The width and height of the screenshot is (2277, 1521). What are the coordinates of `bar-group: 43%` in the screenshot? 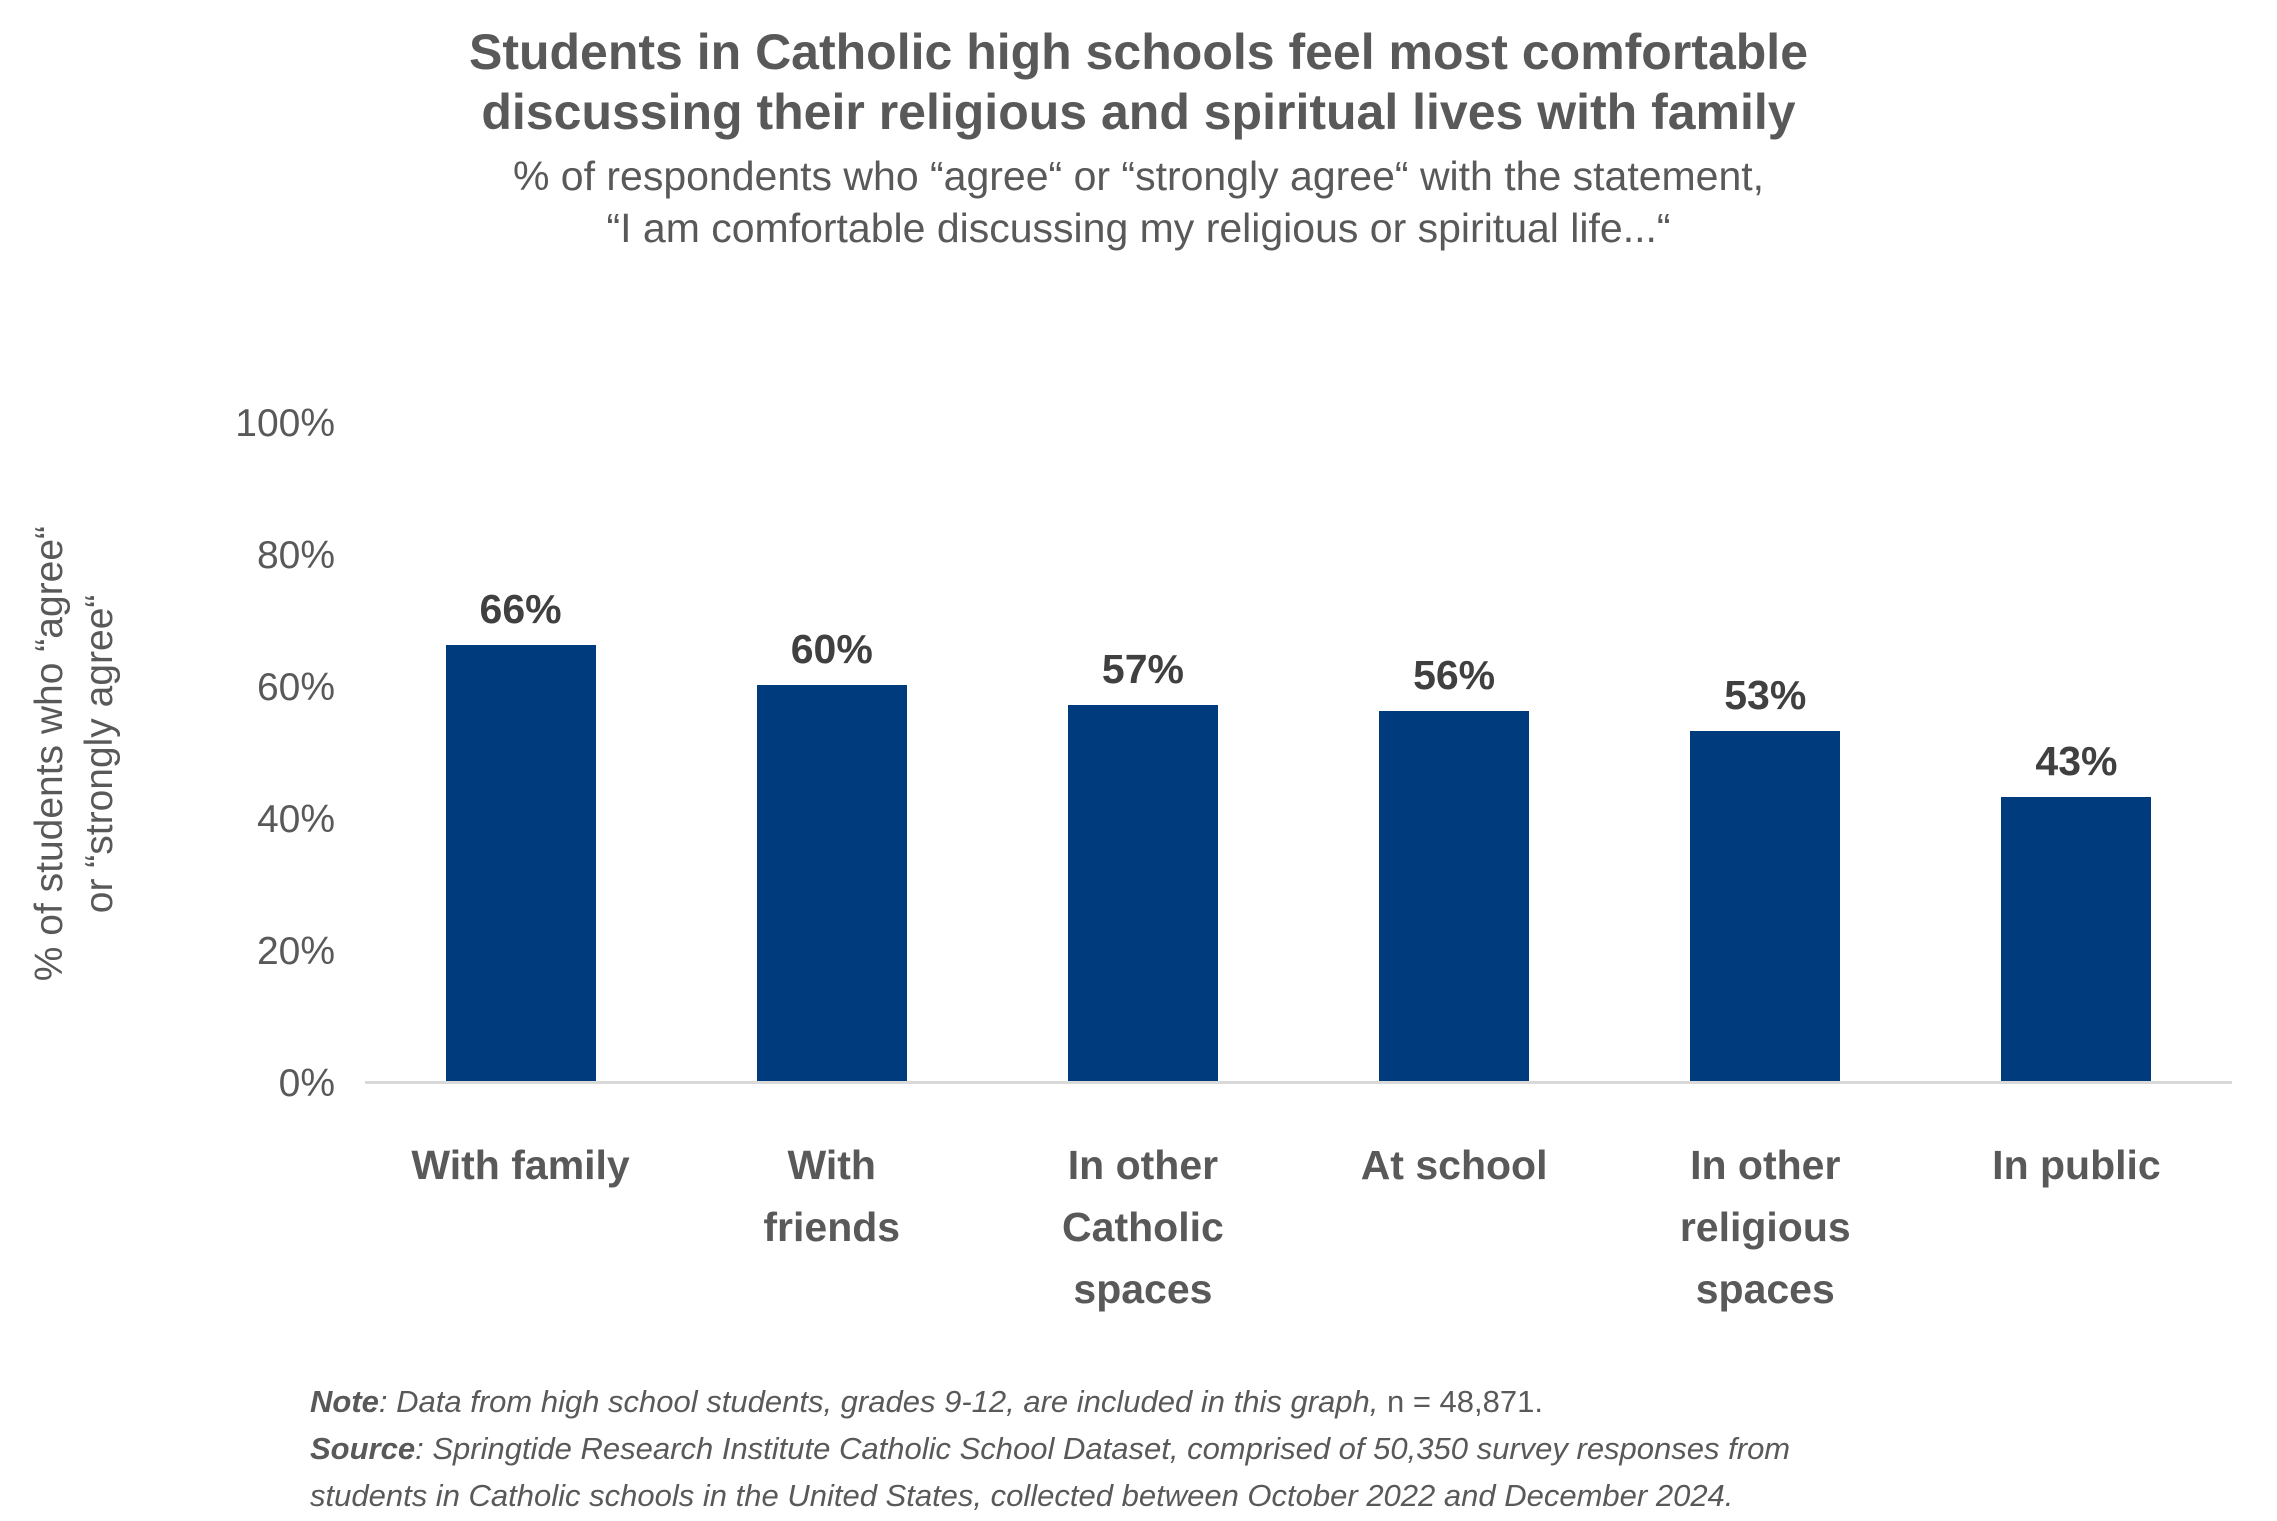 It's located at (2076, 909).